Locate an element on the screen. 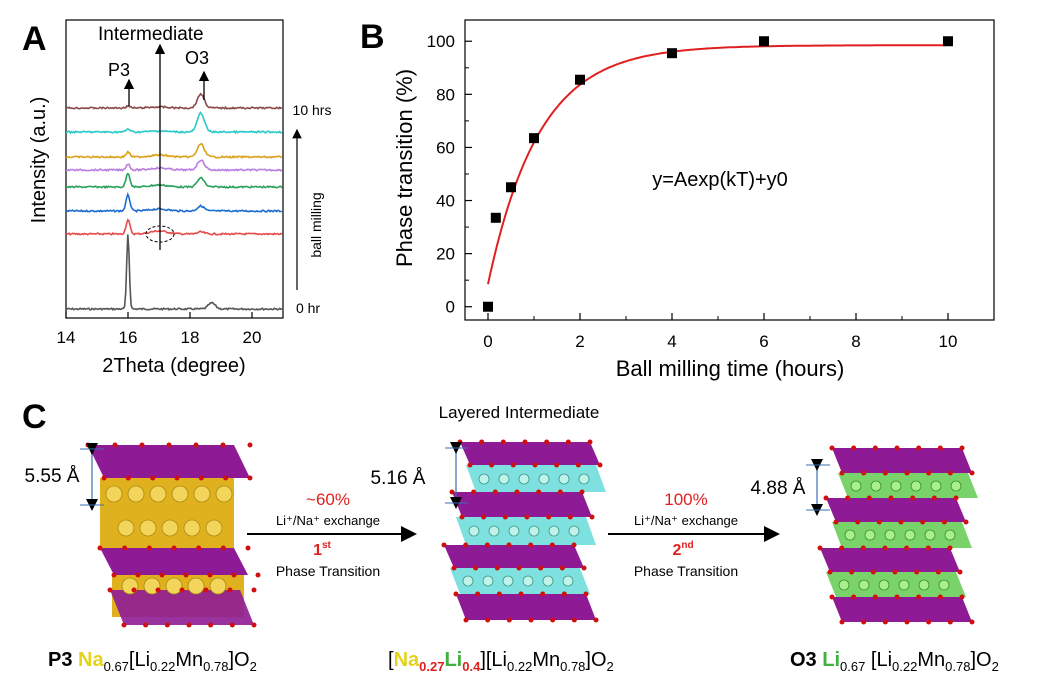  y-tick-label: 80 is located at coordinates (445, 94).